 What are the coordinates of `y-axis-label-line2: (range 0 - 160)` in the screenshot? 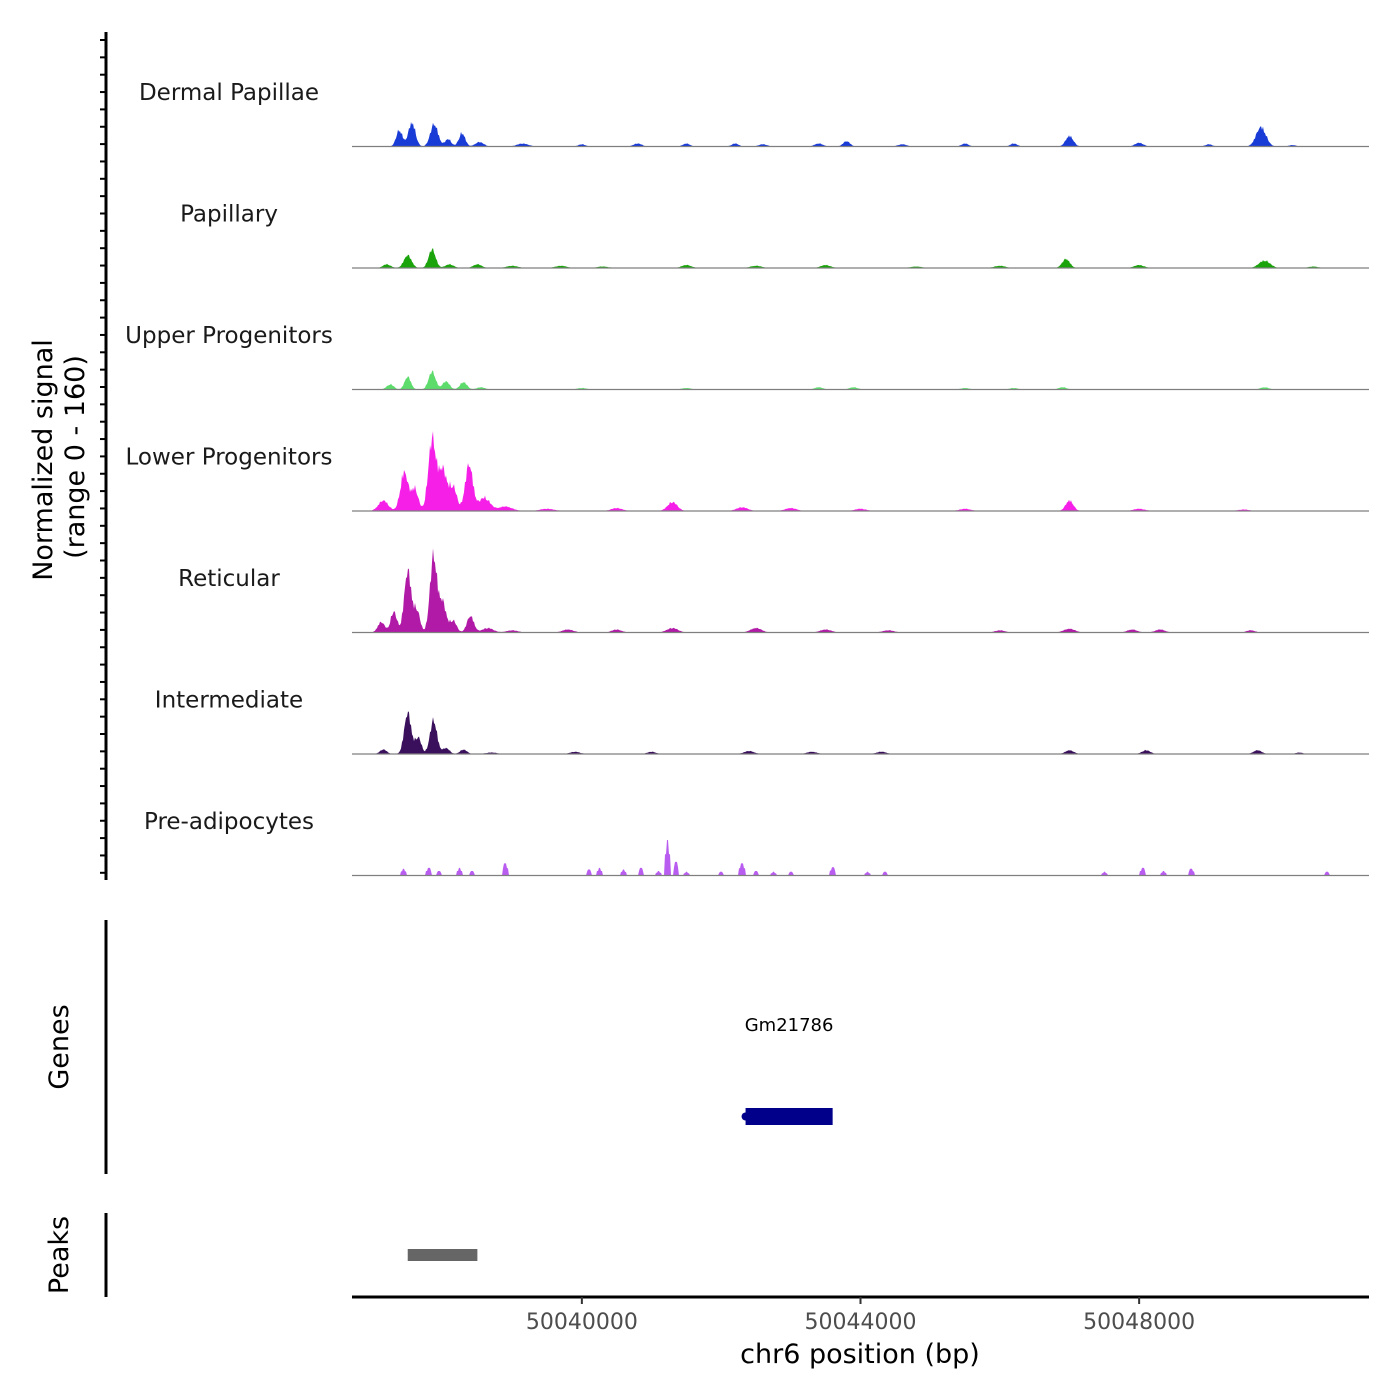 It's located at (75, 457).